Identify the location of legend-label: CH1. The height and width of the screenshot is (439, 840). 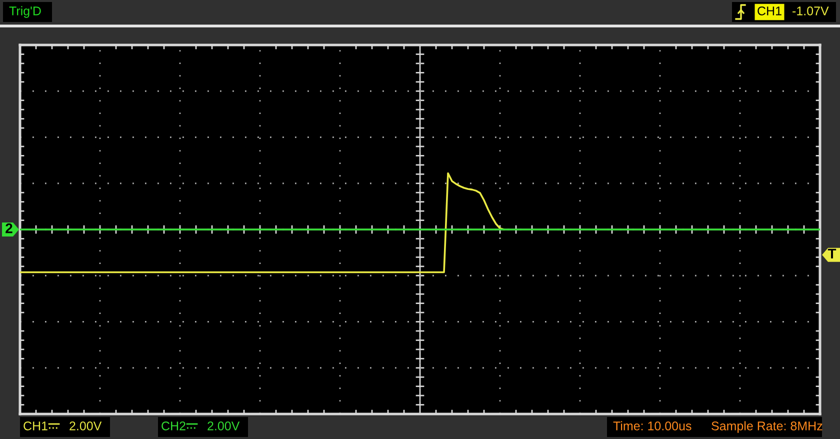
(36, 426).